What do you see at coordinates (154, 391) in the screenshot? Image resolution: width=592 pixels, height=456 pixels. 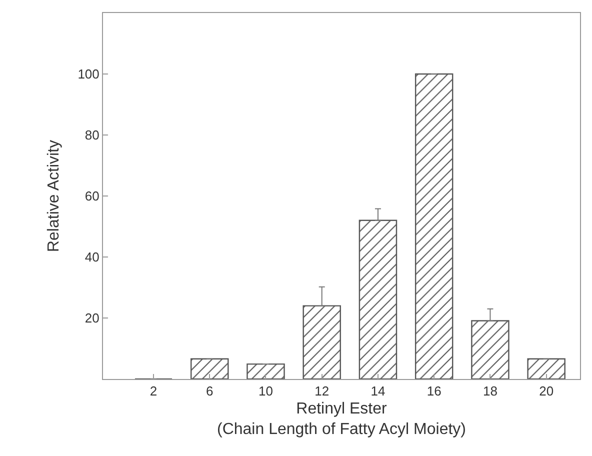 I see `x-tick-label: 2` at bounding box center [154, 391].